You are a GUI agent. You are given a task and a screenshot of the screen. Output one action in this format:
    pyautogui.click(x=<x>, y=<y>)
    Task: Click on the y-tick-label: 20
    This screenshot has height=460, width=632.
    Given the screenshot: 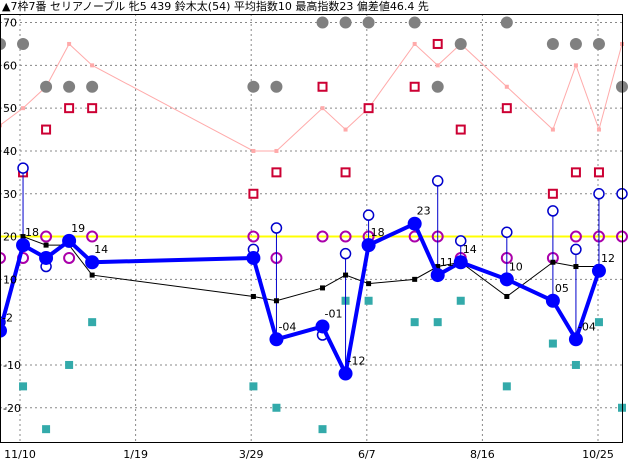 What is the action you would take?
    pyautogui.click(x=10, y=237)
    